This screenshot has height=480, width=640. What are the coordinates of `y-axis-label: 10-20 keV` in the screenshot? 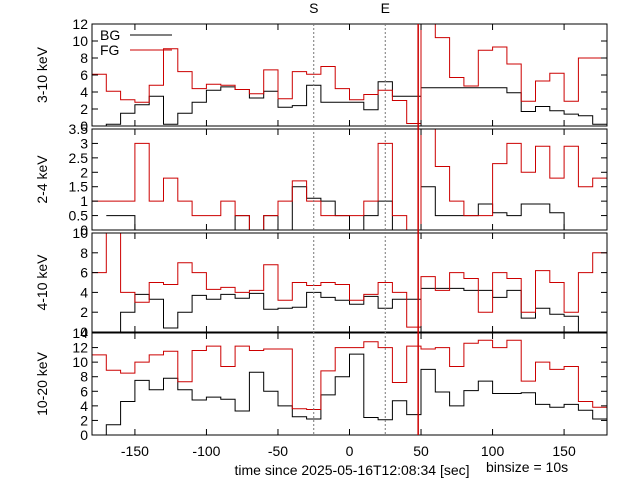 It's located at (42, 383).